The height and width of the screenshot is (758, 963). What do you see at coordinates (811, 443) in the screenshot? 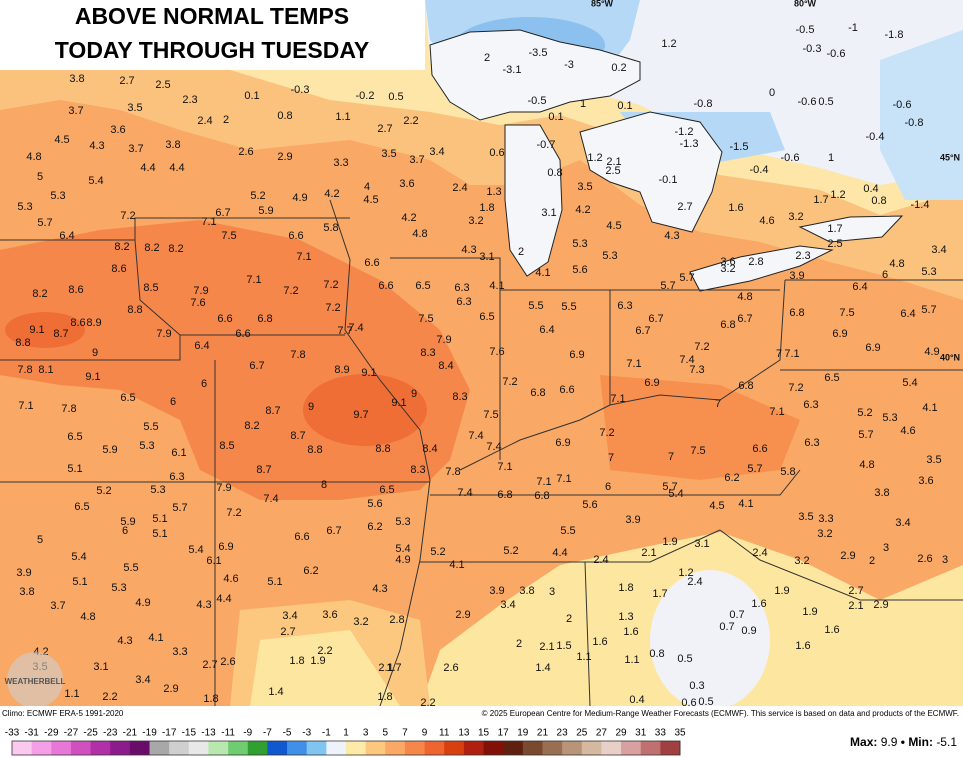
I see `anomaly-value: 6.3` at bounding box center [811, 443].